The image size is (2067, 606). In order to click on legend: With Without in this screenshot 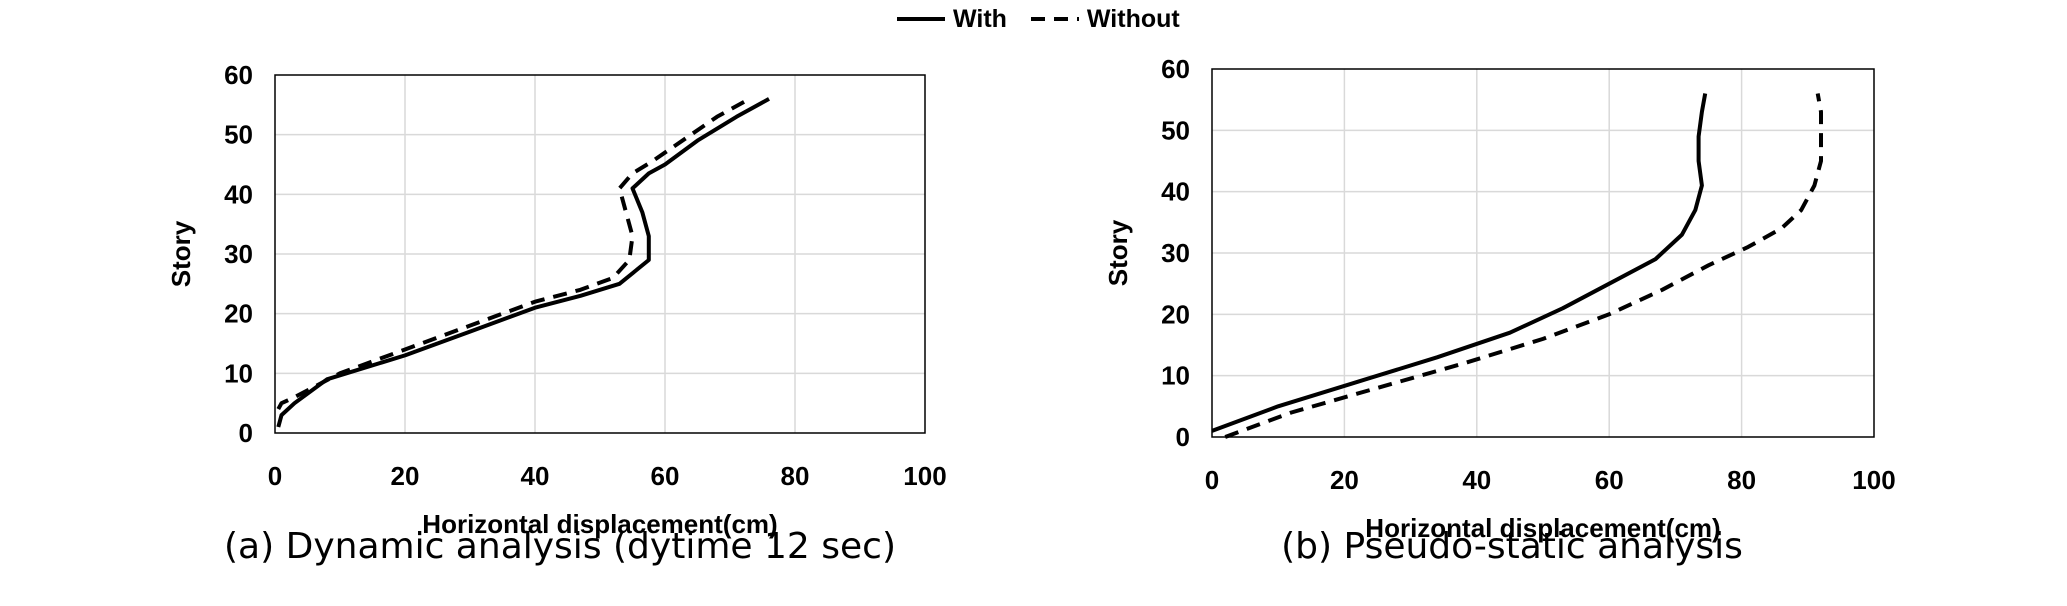, I will do `click(1048, 19)`.